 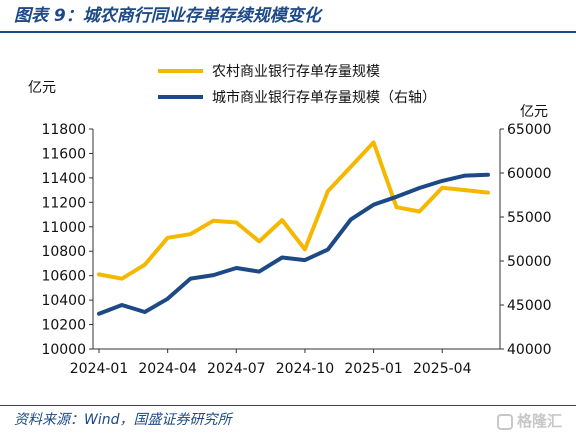 I want to click on legend-label-1: 农村商业银行存单存量规模, so click(x=296, y=72).